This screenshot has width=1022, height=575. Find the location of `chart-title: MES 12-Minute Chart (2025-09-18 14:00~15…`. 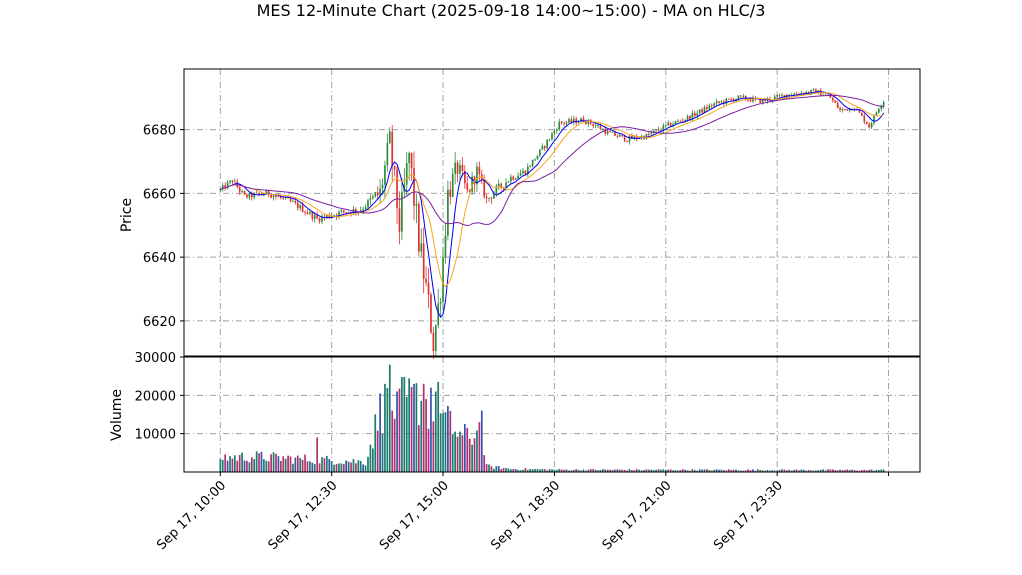

chart-title: MES 12-Minute Chart (2025-09-18 14:00~15… is located at coordinates (511, 10).